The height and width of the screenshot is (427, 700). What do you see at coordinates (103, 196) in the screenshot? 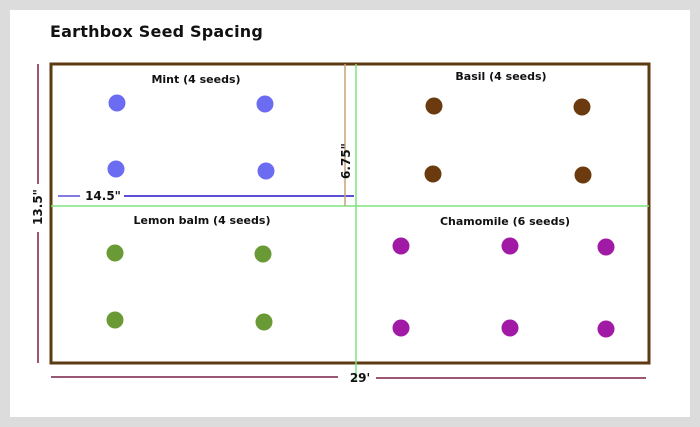
I see `horizontal-spacing-label: 14.5"` at bounding box center [103, 196].